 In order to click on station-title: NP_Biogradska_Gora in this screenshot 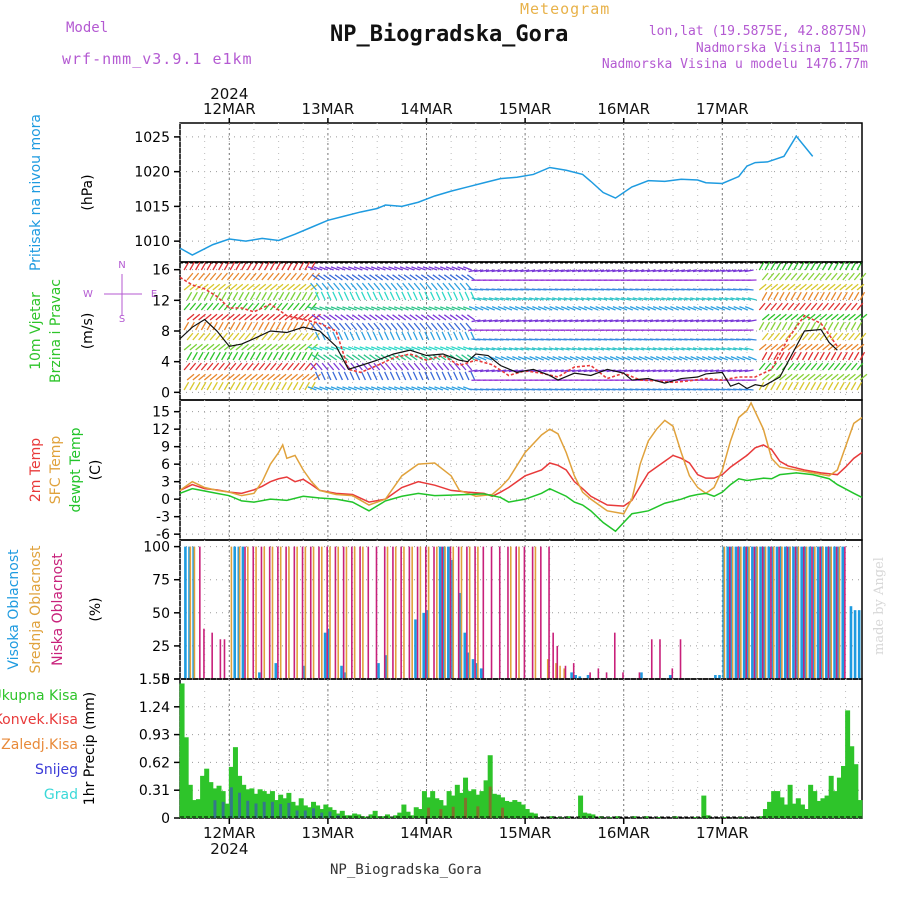, I will do `click(449, 34)`.